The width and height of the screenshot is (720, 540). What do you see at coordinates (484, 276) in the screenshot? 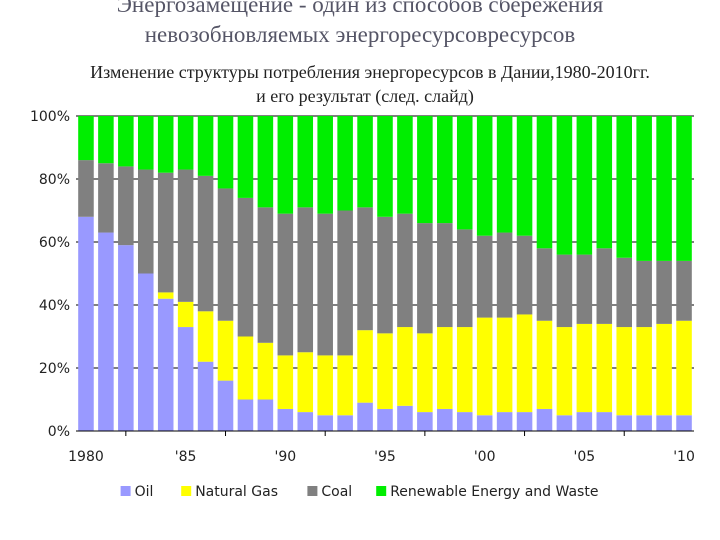
I see `bar-segment-coal-2000` at bounding box center [484, 276].